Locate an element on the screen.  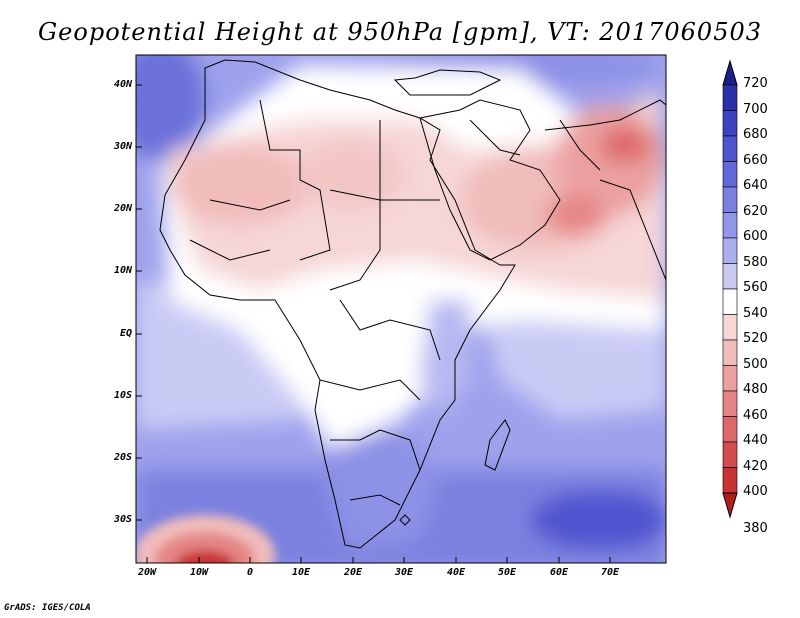
lon-label-70e: 70E is located at coordinates (610, 572).